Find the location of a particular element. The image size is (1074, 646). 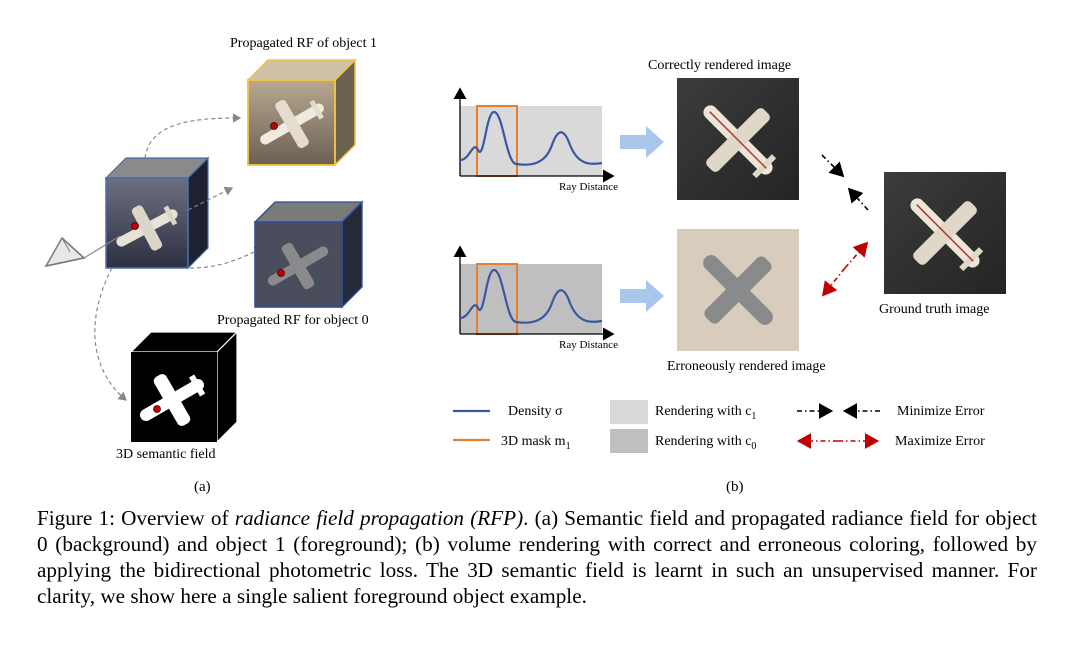

legend-minimize-error: Minimize Error is located at coordinates (941, 411).